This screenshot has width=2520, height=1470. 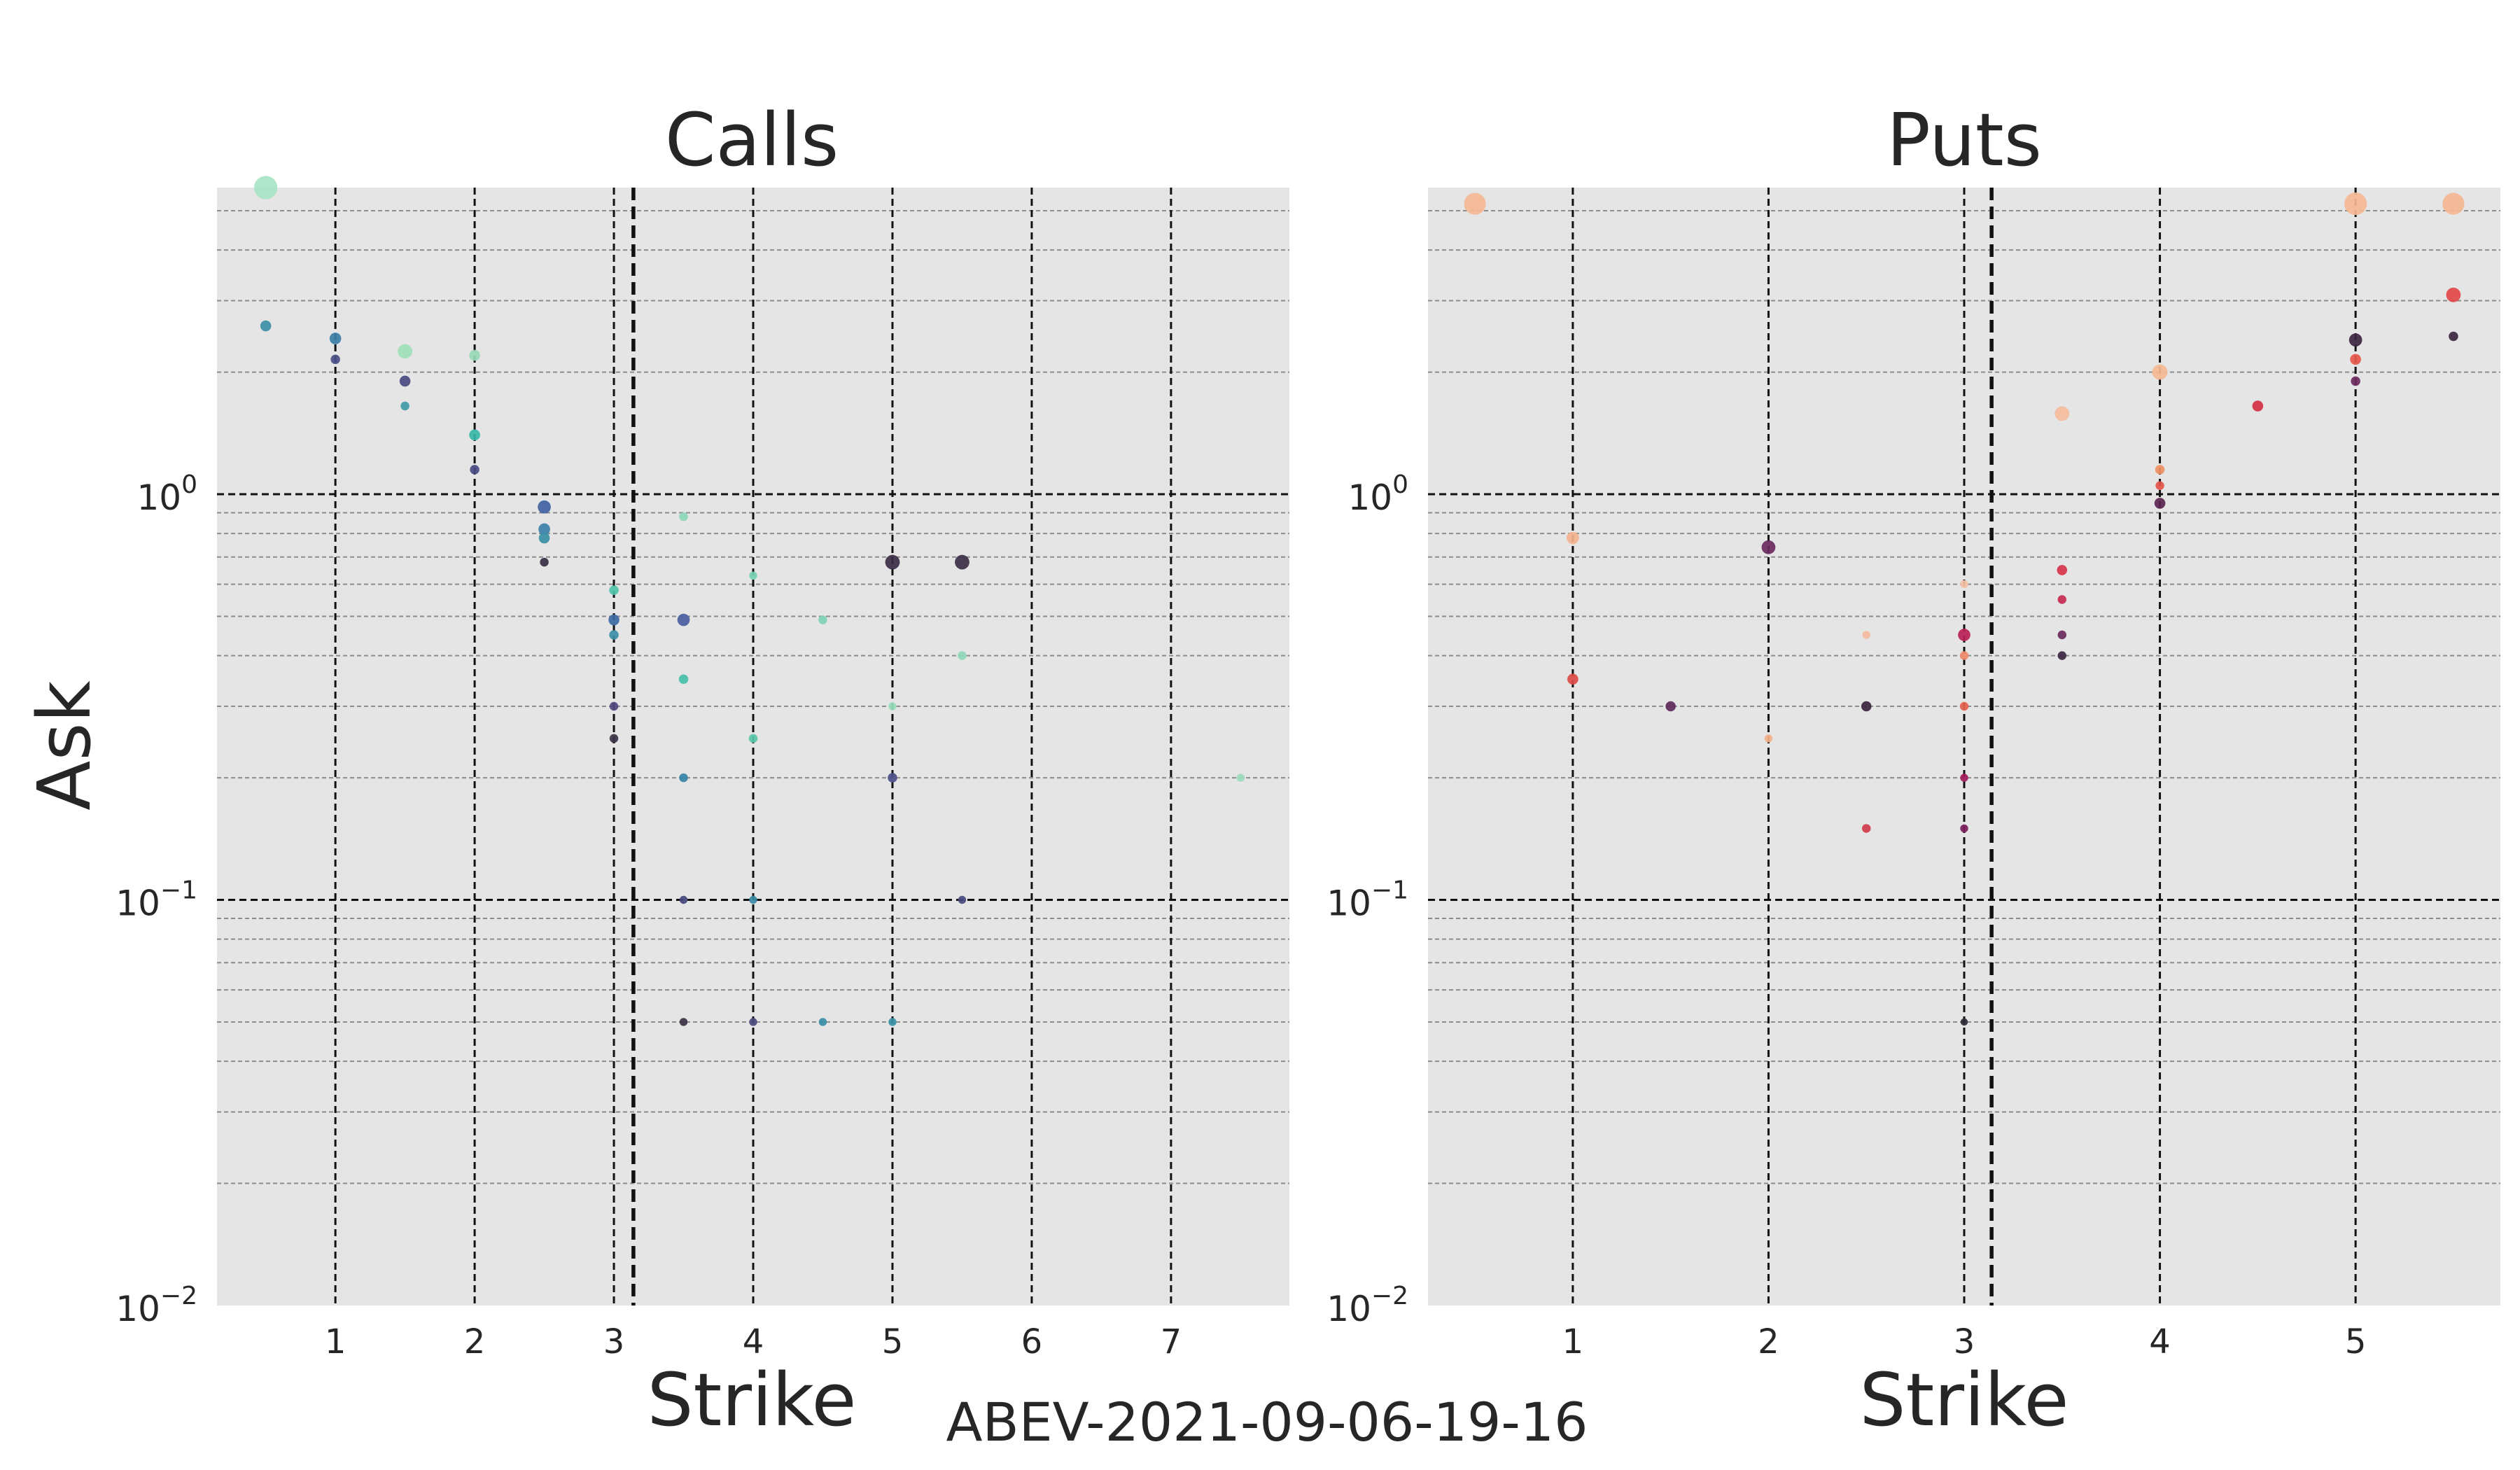 I want to click on puts-y-tick-label: 10⁻¹, so click(x=1367, y=900).